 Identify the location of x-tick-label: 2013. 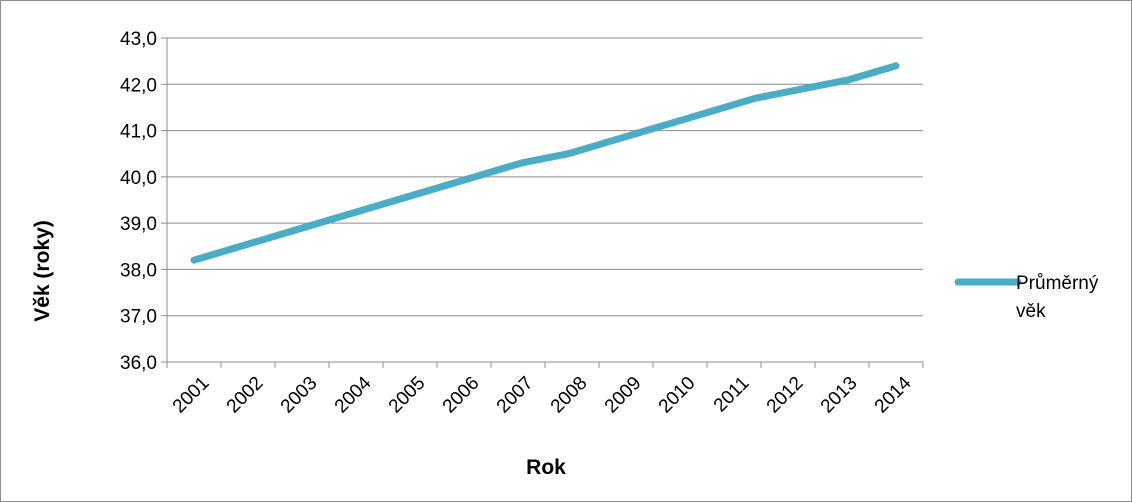
(839, 395).